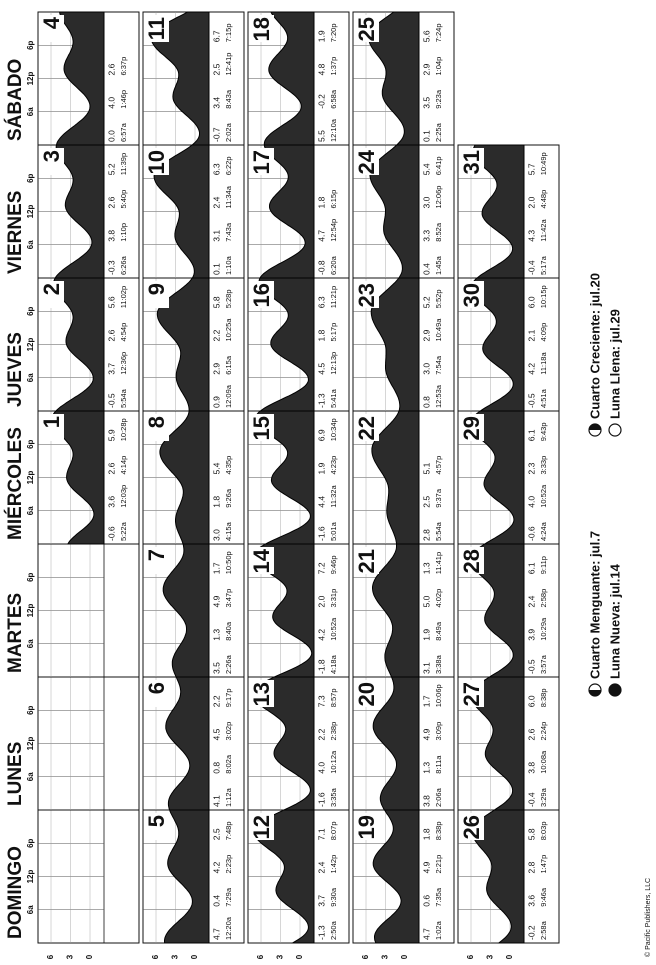 This screenshot has height=965, width=656. What do you see at coordinates (321, 932) in the screenshot?
I see `tide-height: -1.3` at bounding box center [321, 932].